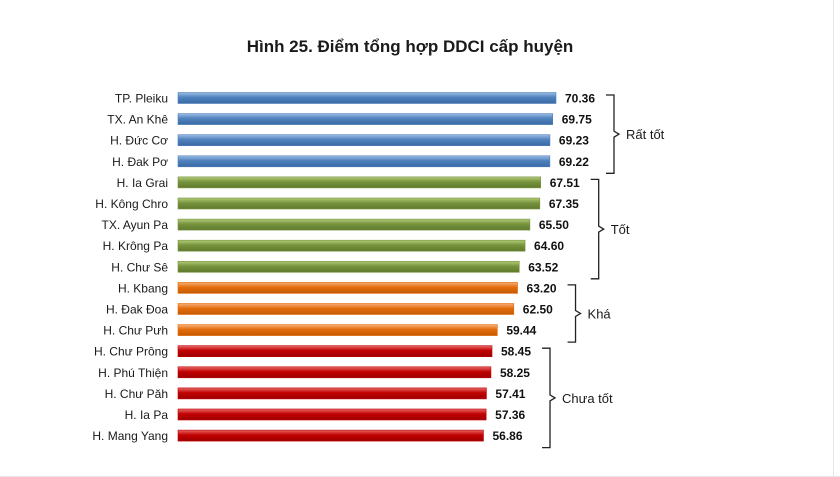 This screenshot has width=840, height=477. What do you see at coordinates (510, 394) in the screenshot?
I see `value-label: 57.41` at bounding box center [510, 394].